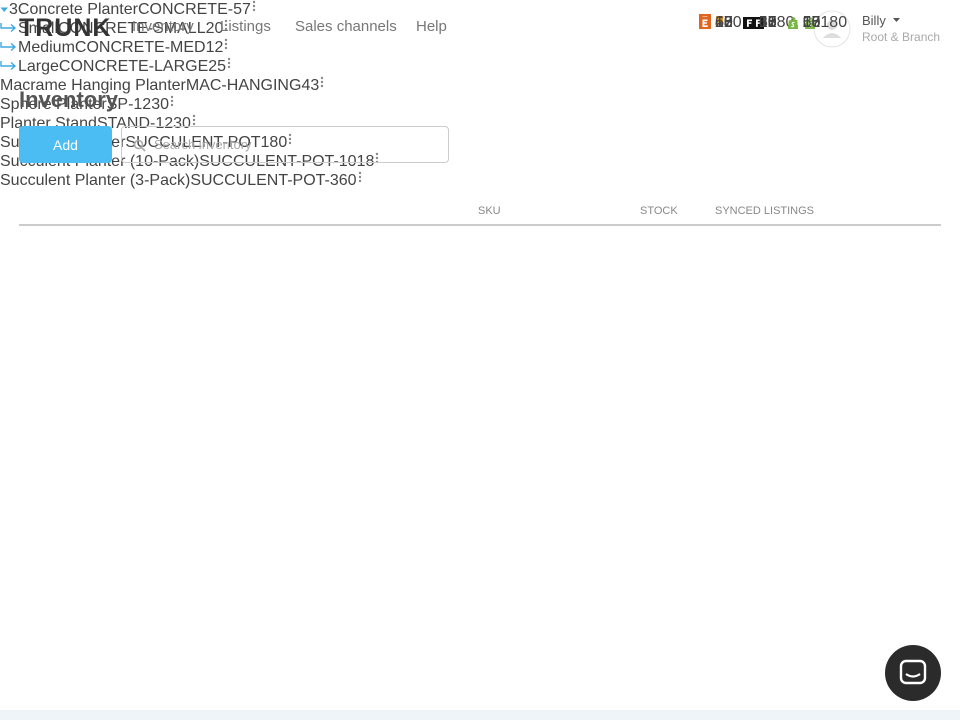  Describe the element at coordinates (896, 20) in the screenshot. I see `caret` at that location.